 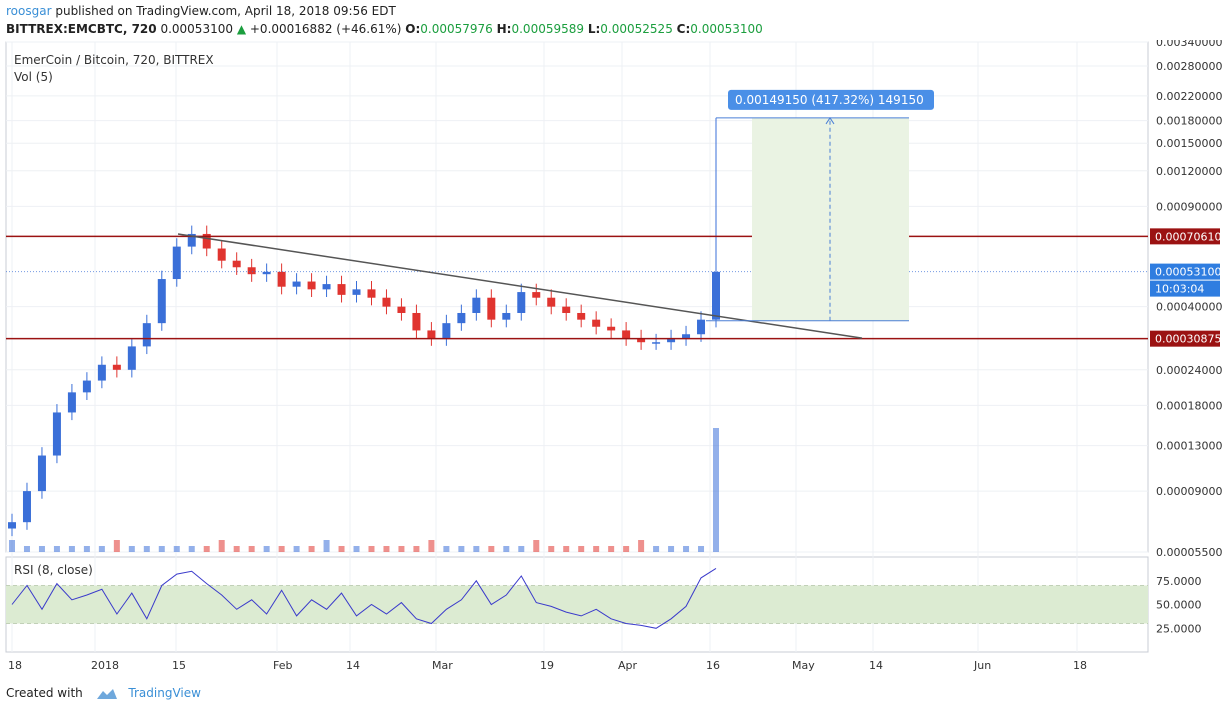 I want to click on y-tick-label: 0.00120000, so click(x=1189, y=171).